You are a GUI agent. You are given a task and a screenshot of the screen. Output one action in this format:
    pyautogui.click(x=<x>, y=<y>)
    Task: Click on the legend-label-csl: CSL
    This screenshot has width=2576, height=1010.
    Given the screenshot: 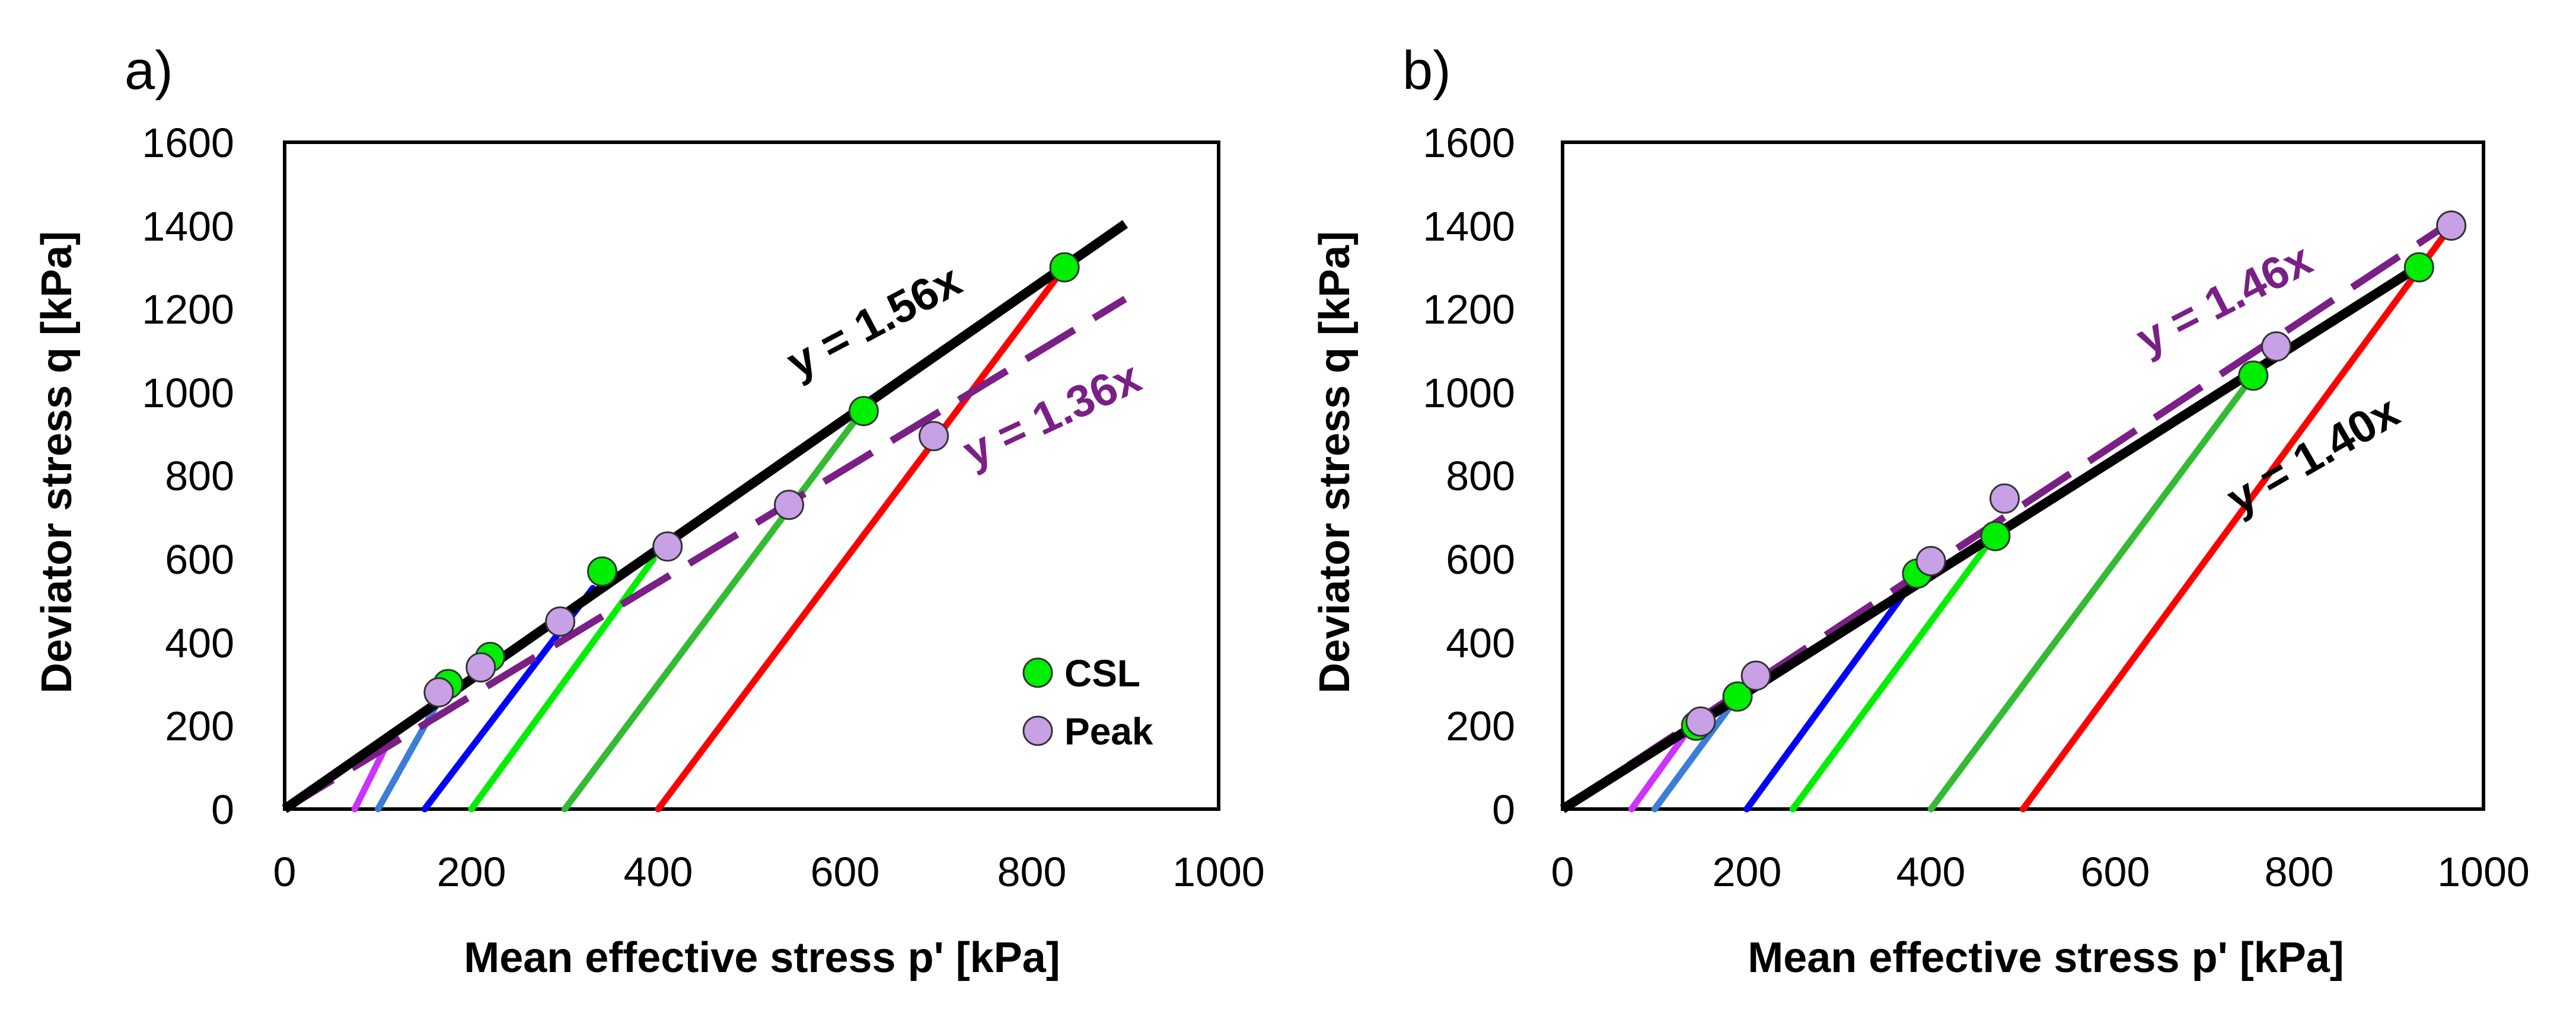 What is the action you would take?
    pyautogui.click(x=1102, y=673)
    